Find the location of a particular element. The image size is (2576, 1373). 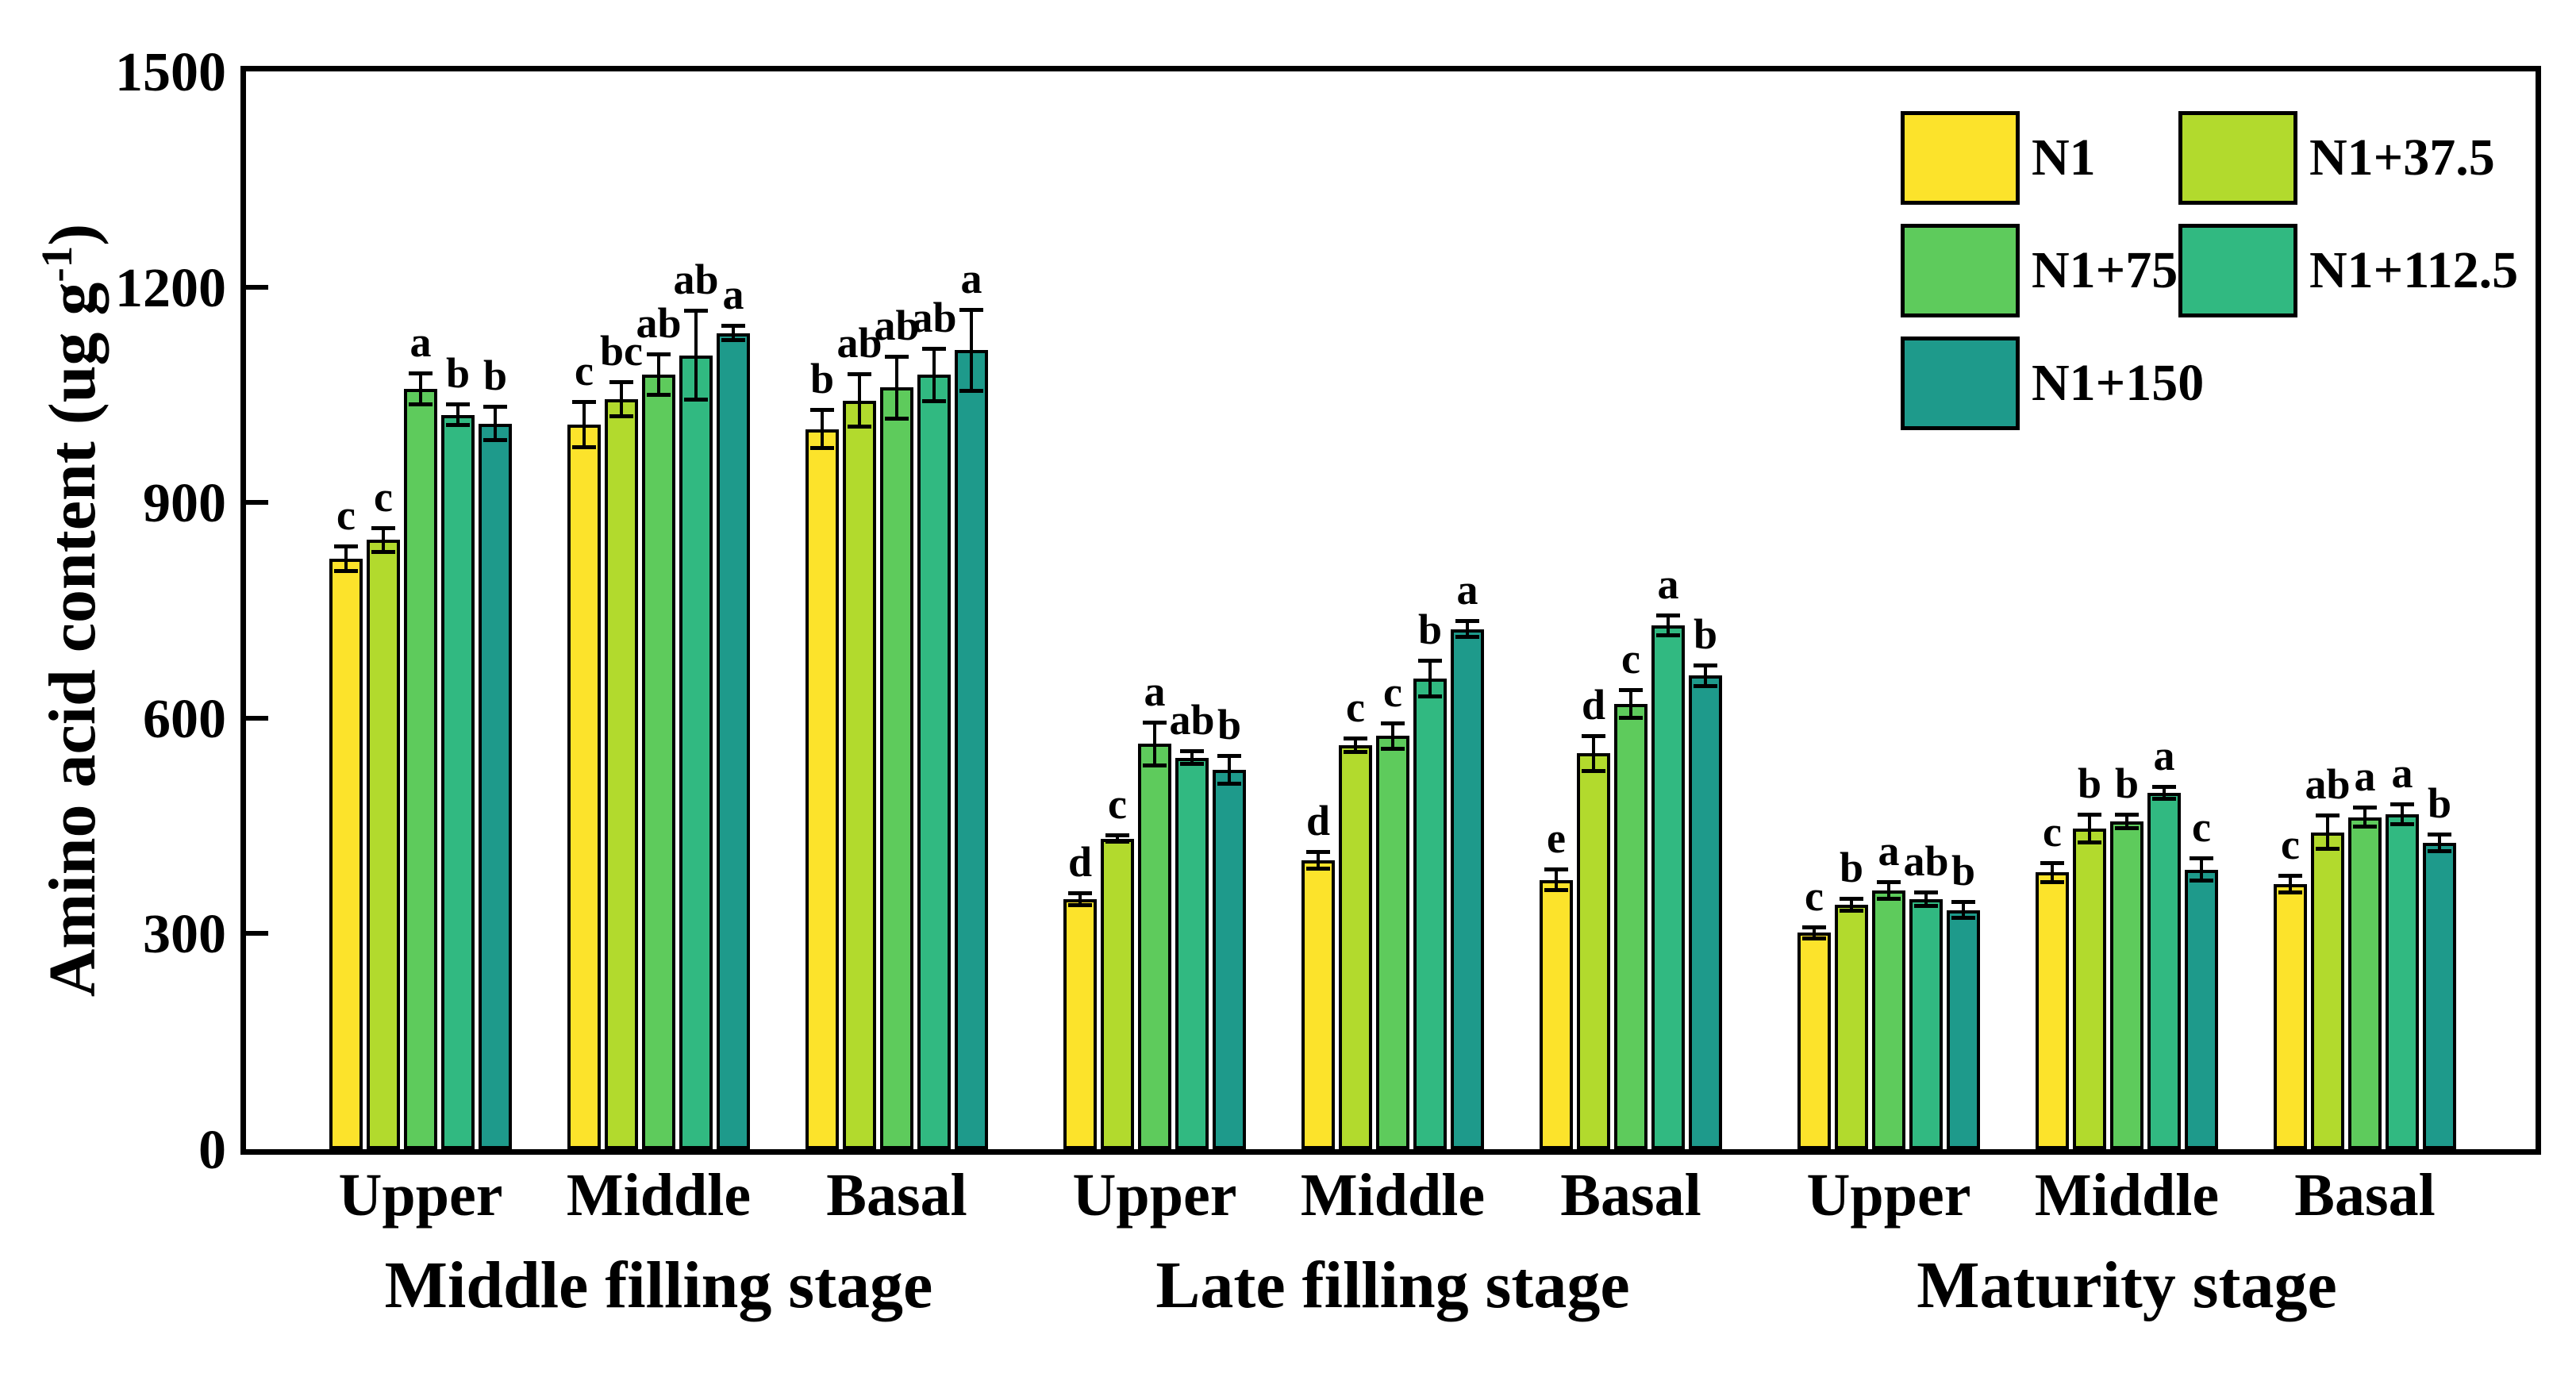

x-axis-stage-label: Middle filling stage is located at coordinates (658, 1285).